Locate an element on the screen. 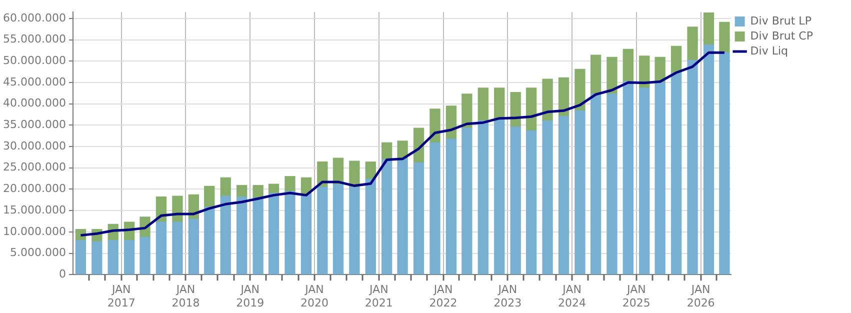 The height and width of the screenshot is (313, 851). y-tick-label: 30.000.000 is located at coordinates (34, 145).